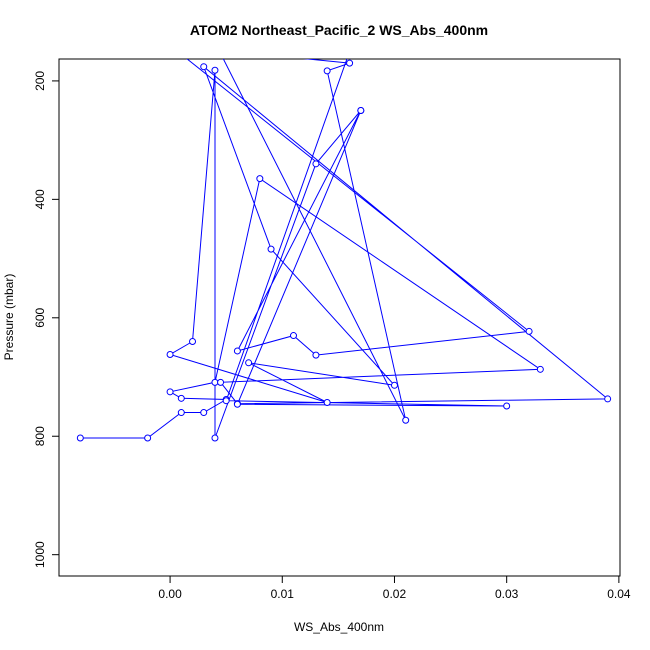 Image resolution: width=650 pixels, height=650 pixels. I want to click on x-tick-label: 0.03, so click(507, 594).